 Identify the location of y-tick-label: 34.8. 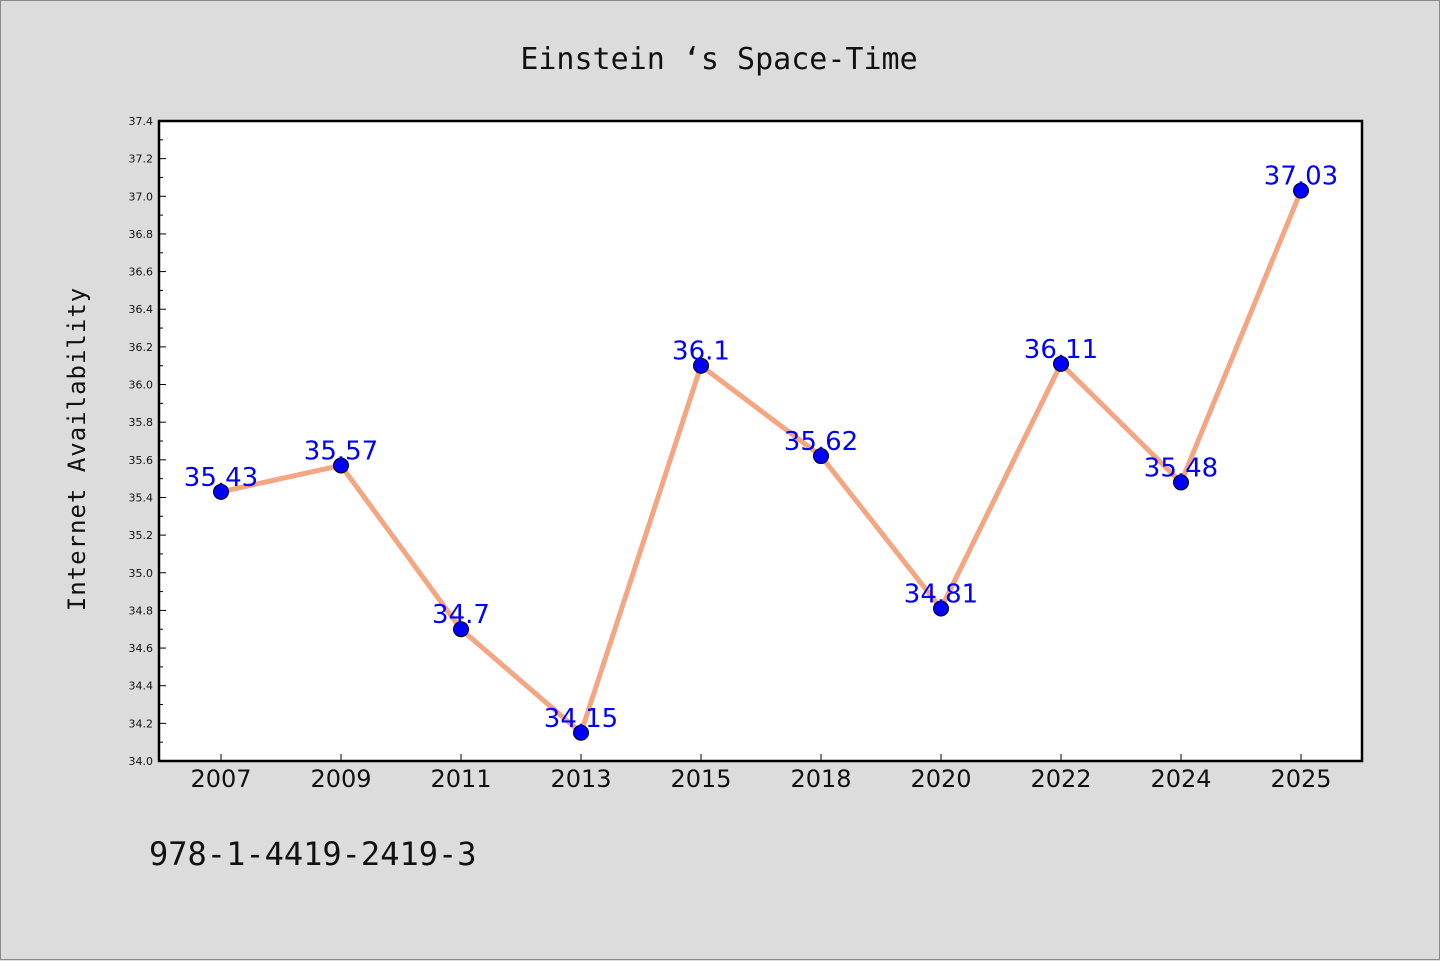
(141, 610).